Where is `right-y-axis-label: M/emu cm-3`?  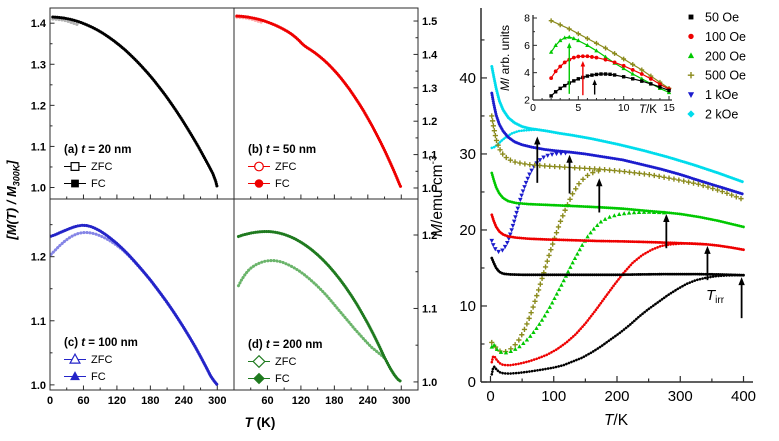 right-y-axis-label: M/emu cm-3 is located at coordinates (437, 196).